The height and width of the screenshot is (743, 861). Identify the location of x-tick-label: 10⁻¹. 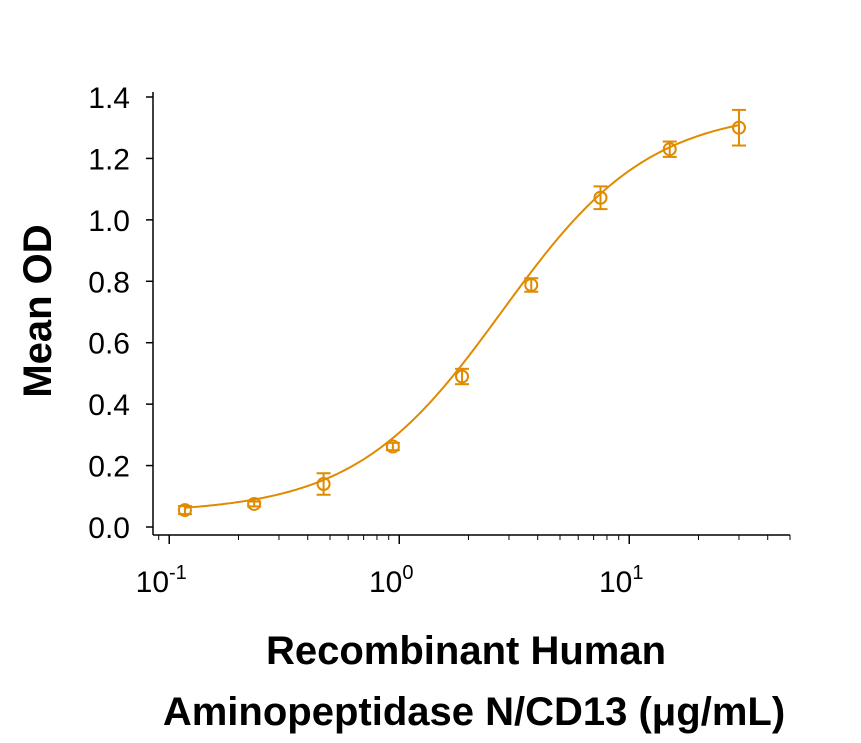
(161, 580).